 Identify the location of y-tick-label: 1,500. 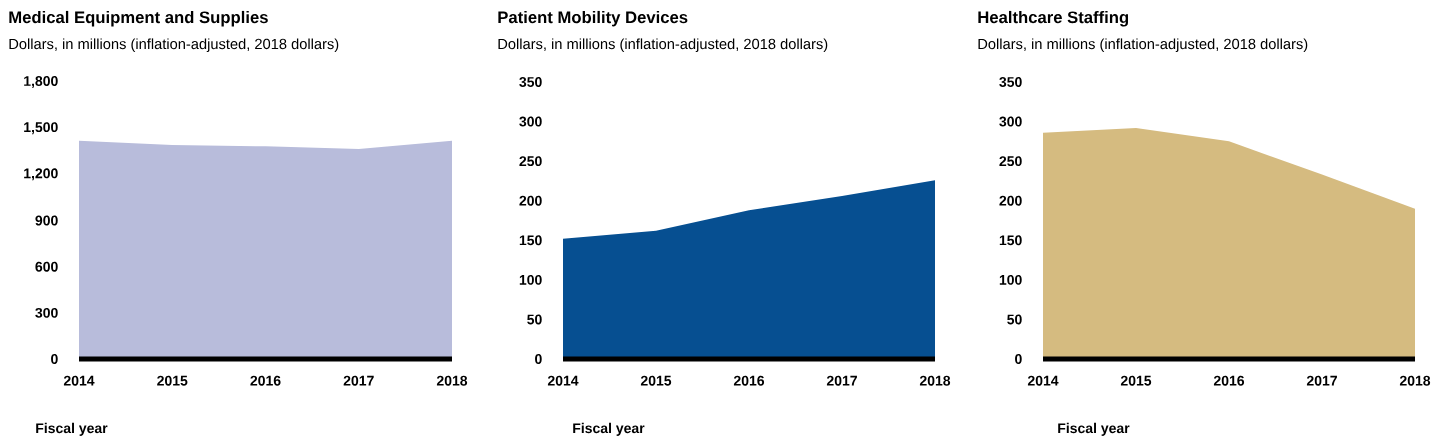
(41, 128).